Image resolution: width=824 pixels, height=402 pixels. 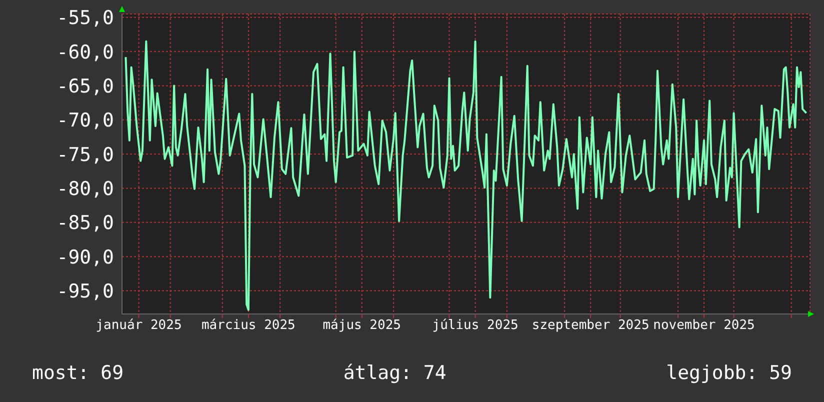 I want to click on text: legjobb: 59, so click(x=729, y=373).